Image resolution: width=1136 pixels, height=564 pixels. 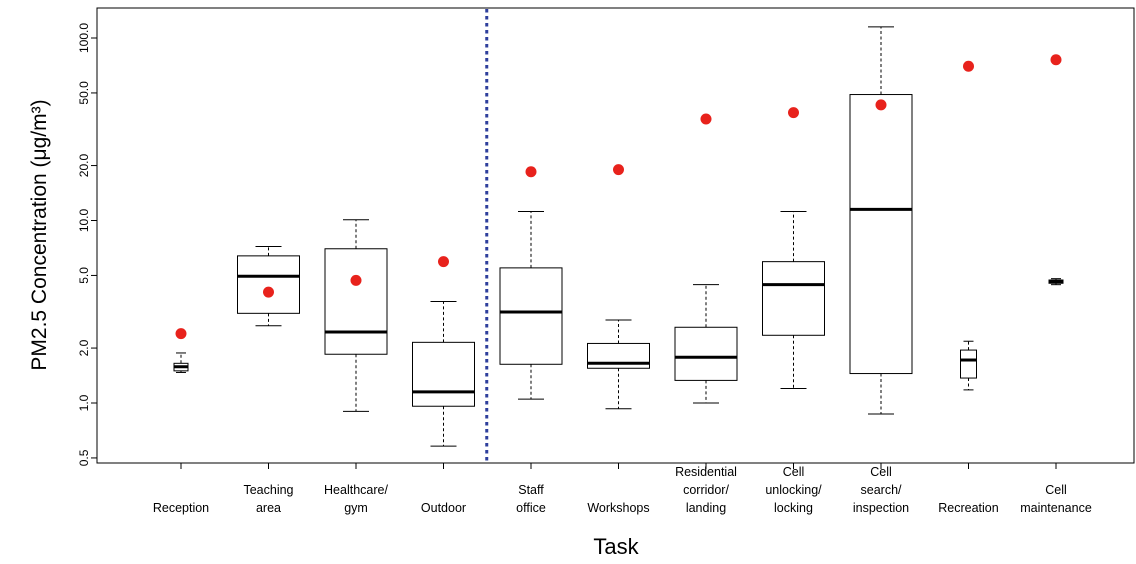 I want to click on category-label: landing, so click(x=706, y=508).